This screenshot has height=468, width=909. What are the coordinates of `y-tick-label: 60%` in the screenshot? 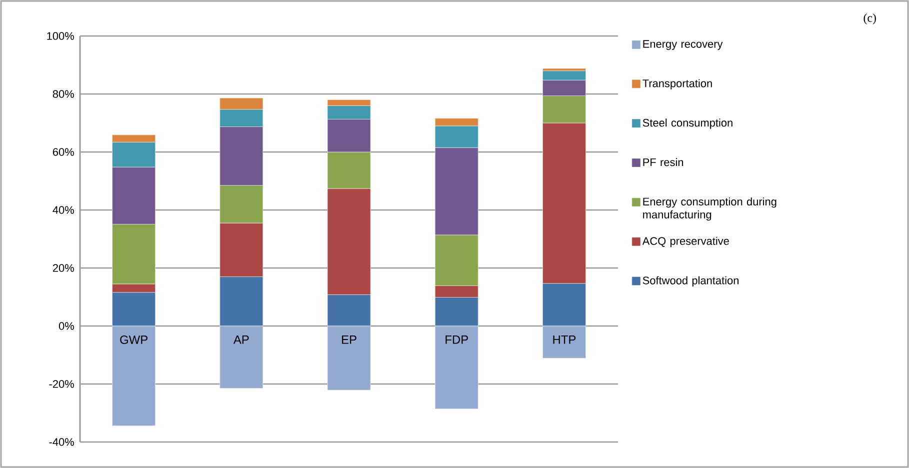 It's located at (63, 152).